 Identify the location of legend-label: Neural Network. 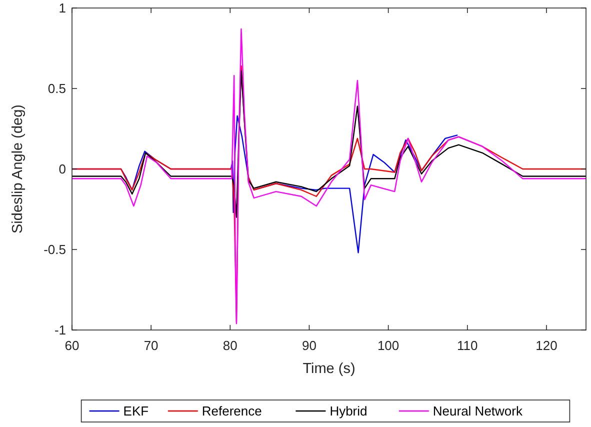
(477, 411).